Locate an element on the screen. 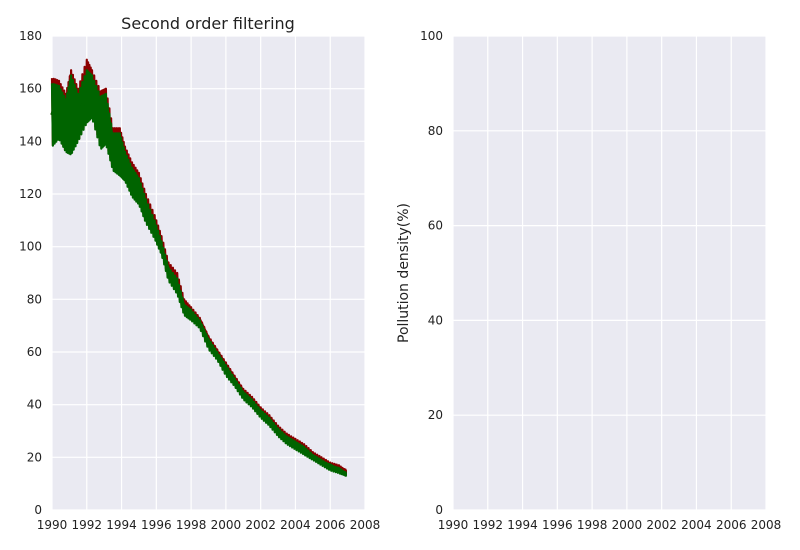  y-tick-label: 160 is located at coordinates (30, 89).